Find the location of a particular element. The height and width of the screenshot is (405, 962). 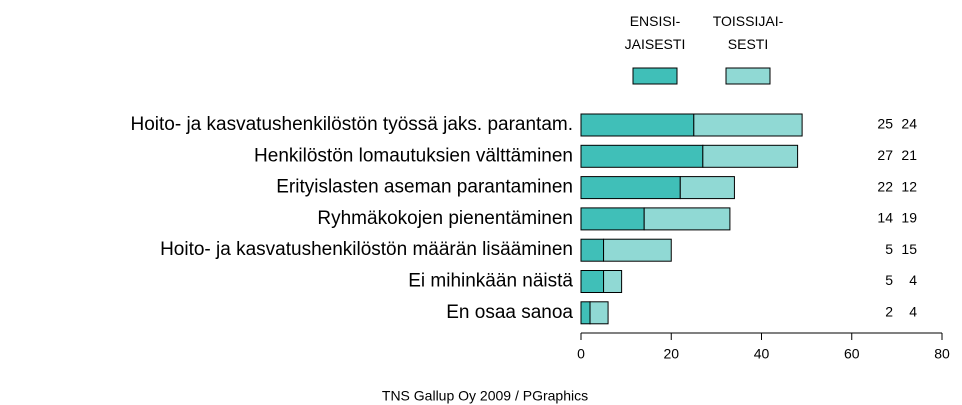

value-label: 14 is located at coordinates (885, 218).